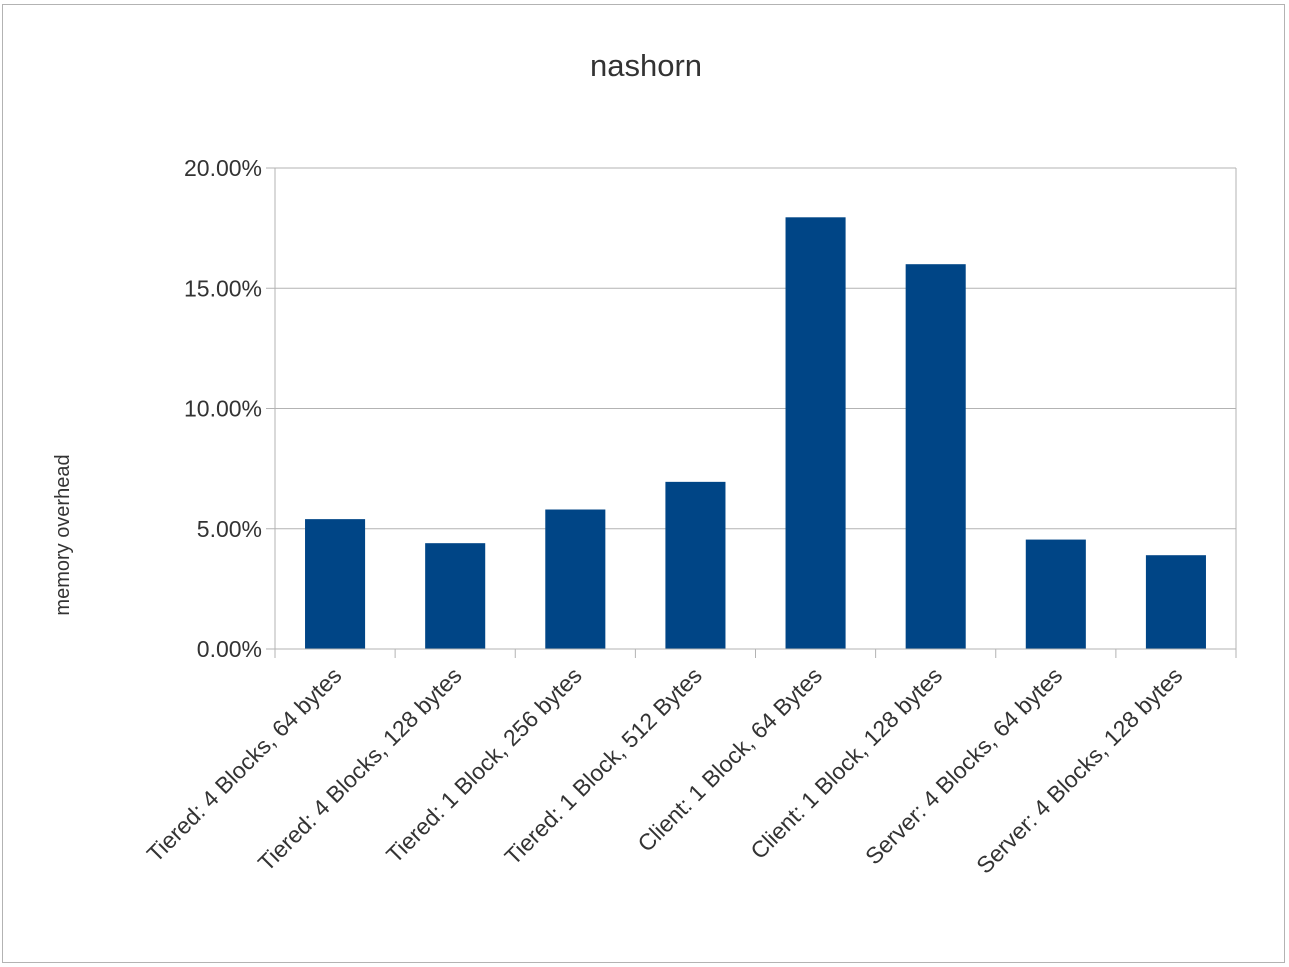 The height and width of the screenshot is (967, 1289). What do you see at coordinates (846, 763) in the screenshot?
I see `x-tick-label: Client: 1 Block, 128 bytes` at bounding box center [846, 763].